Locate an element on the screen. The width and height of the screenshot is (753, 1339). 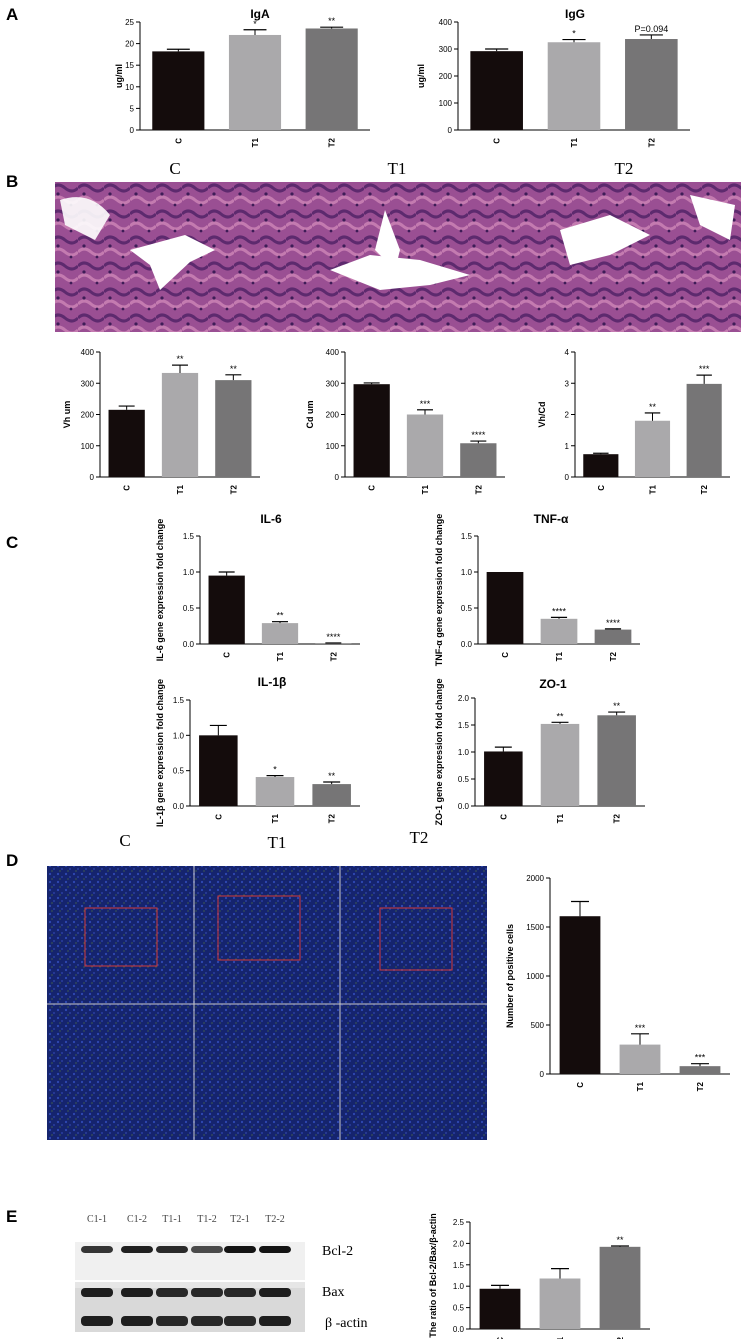
y-axis-label: Cd um is located at coordinates (310, 415).